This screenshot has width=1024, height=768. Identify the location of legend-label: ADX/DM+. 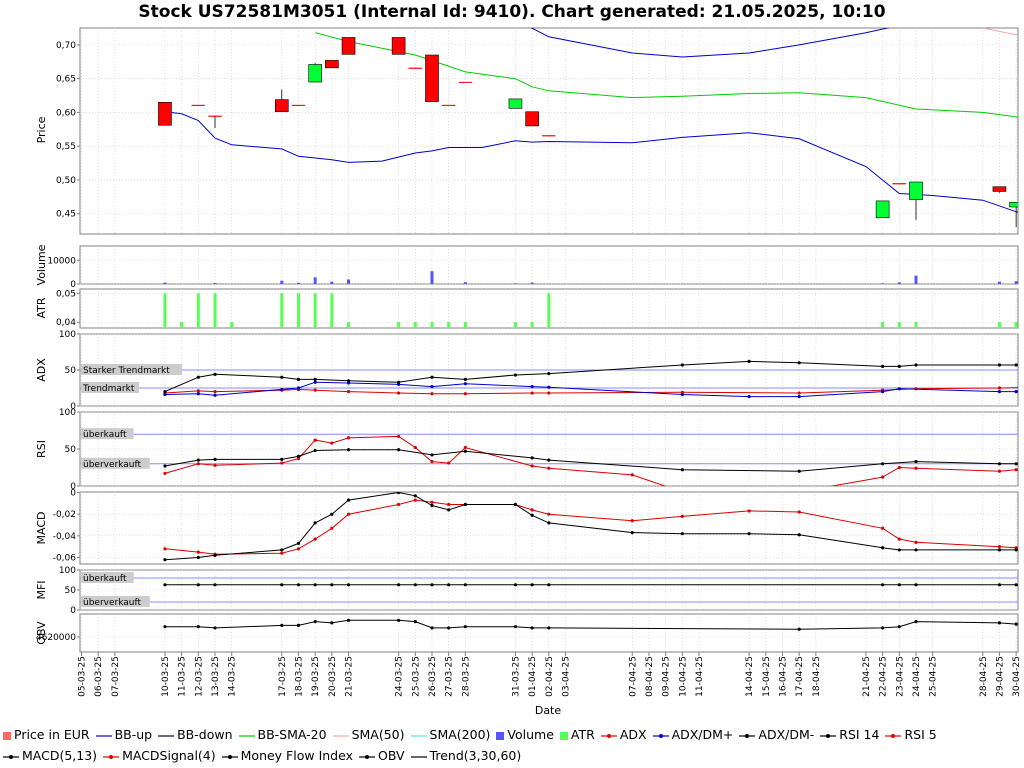
(702, 734).